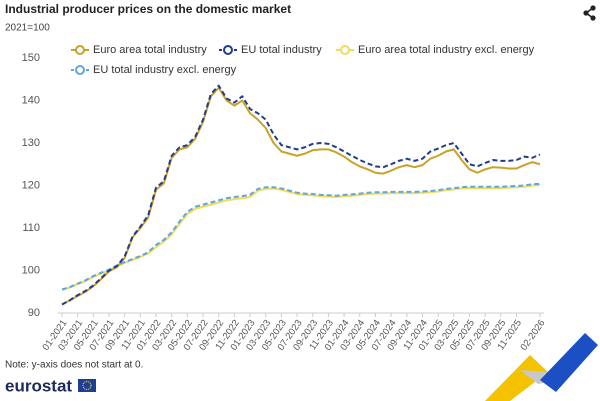 Image resolution: width=600 pixels, height=401 pixels. What do you see at coordinates (31, 58) in the screenshot?
I see `y-tick-label: 150` at bounding box center [31, 58].